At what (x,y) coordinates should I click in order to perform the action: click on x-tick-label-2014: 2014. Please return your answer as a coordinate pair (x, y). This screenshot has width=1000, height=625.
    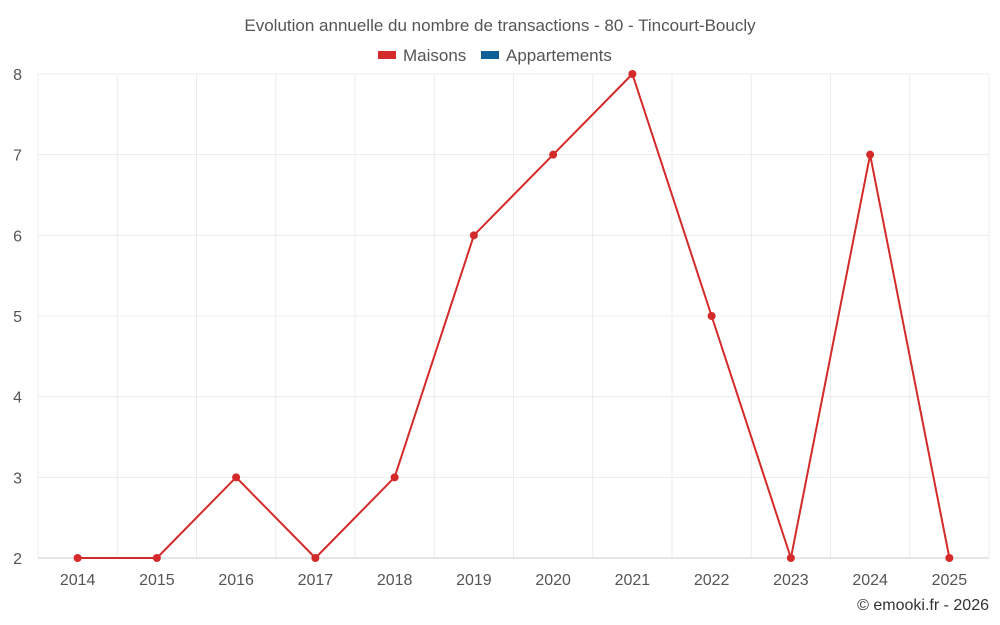
    Looking at the image, I should click on (78, 580).